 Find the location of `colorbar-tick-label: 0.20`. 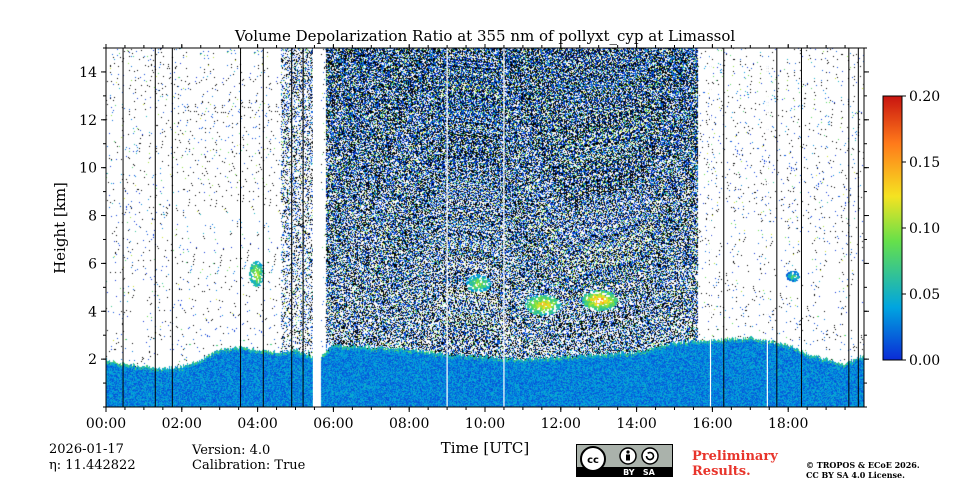

colorbar-tick-label: 0.20 is located at coordinates (924, 97).